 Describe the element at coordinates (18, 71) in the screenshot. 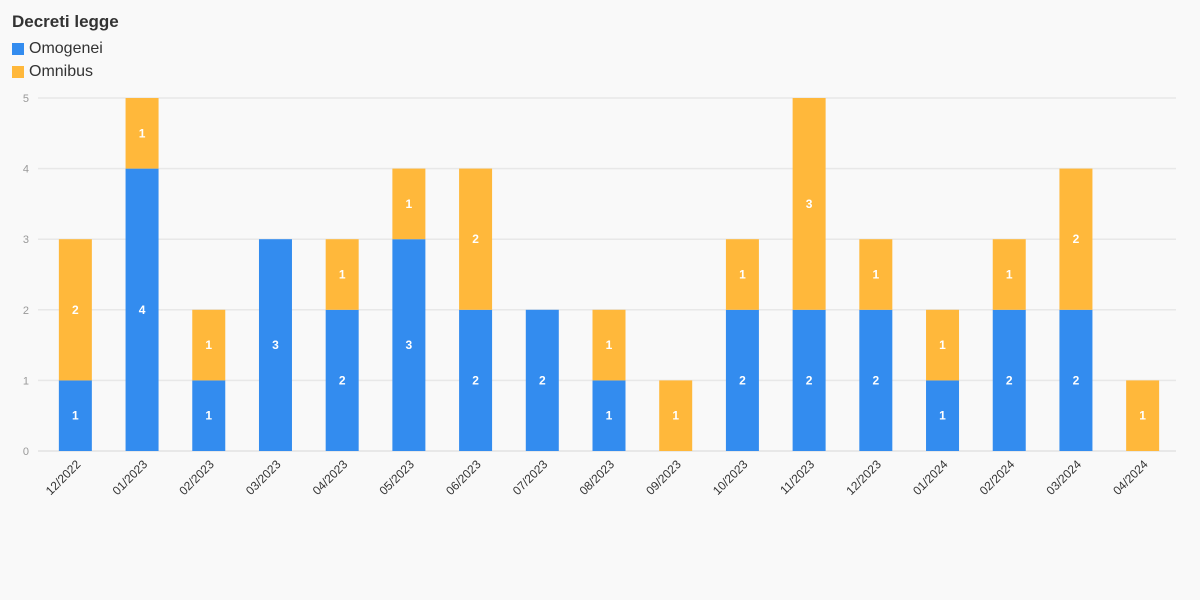

I see `legend-swatch-omnibus` at that location.